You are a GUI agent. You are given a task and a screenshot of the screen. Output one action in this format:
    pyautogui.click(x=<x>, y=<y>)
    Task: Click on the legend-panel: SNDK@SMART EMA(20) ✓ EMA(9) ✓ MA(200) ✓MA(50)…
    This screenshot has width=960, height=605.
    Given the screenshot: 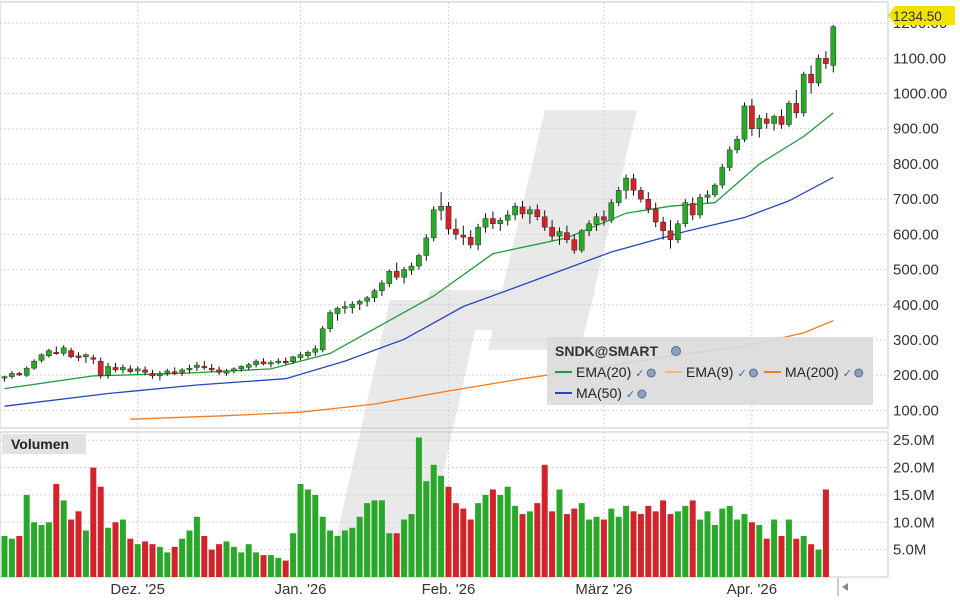 What is the action you would take?
    pyautogui.click(x=710, y=371)
    